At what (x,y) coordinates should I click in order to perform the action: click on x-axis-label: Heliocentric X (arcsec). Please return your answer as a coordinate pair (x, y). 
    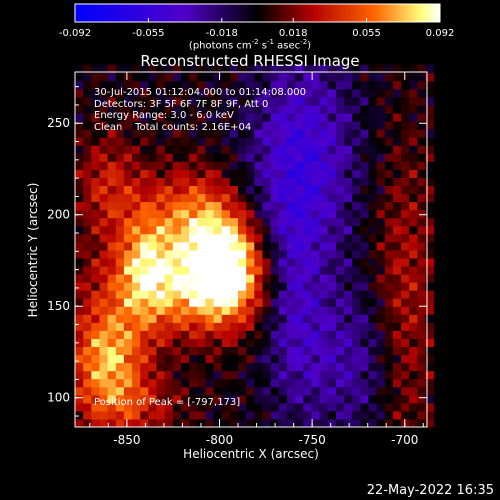
    Looking at the image, I should click on (251, 454).